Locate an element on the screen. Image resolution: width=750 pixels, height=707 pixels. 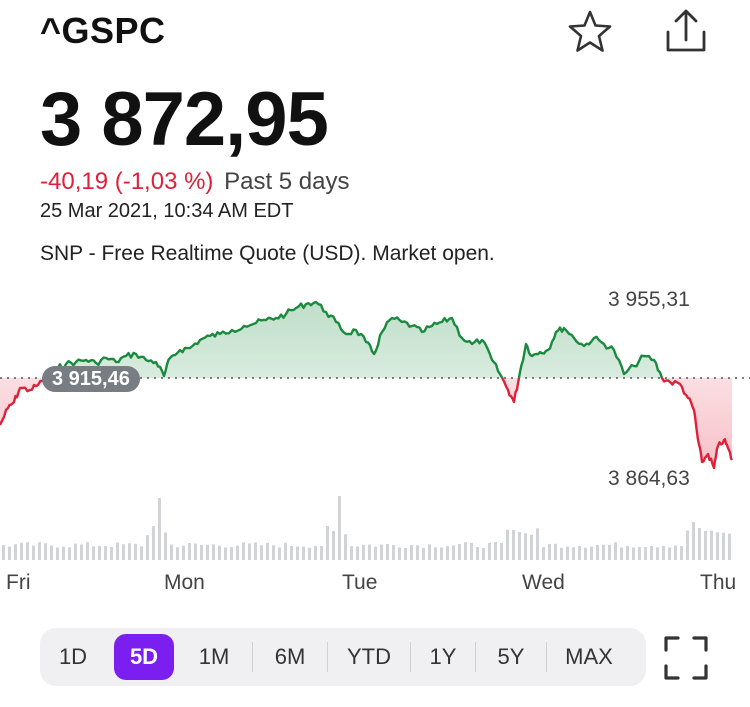
volume-bars is located at coordinates (366, 528).